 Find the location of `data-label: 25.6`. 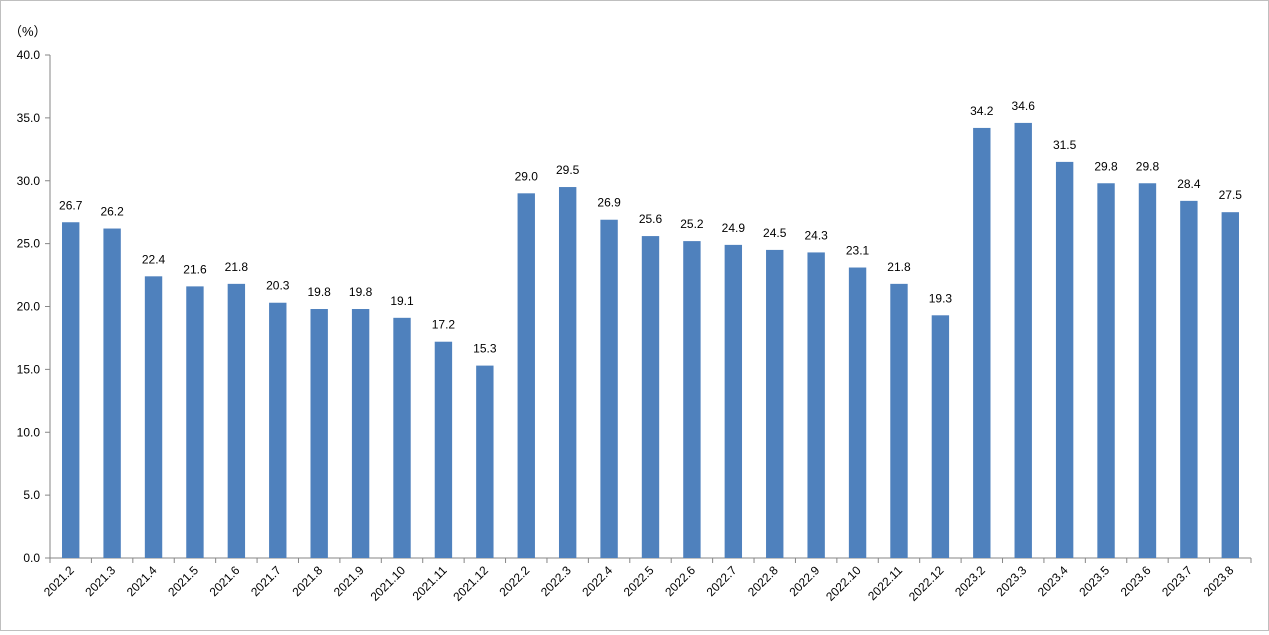

data-label: 25.6 is located at coordinates (651, 219).